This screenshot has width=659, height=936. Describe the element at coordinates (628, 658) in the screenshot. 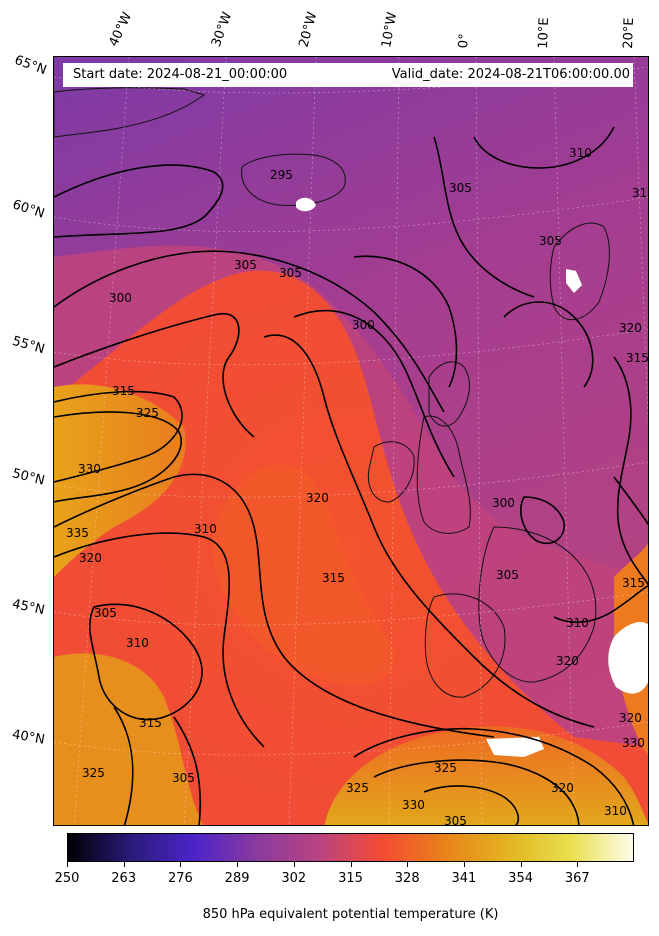

I see `alps-mask` at that location.